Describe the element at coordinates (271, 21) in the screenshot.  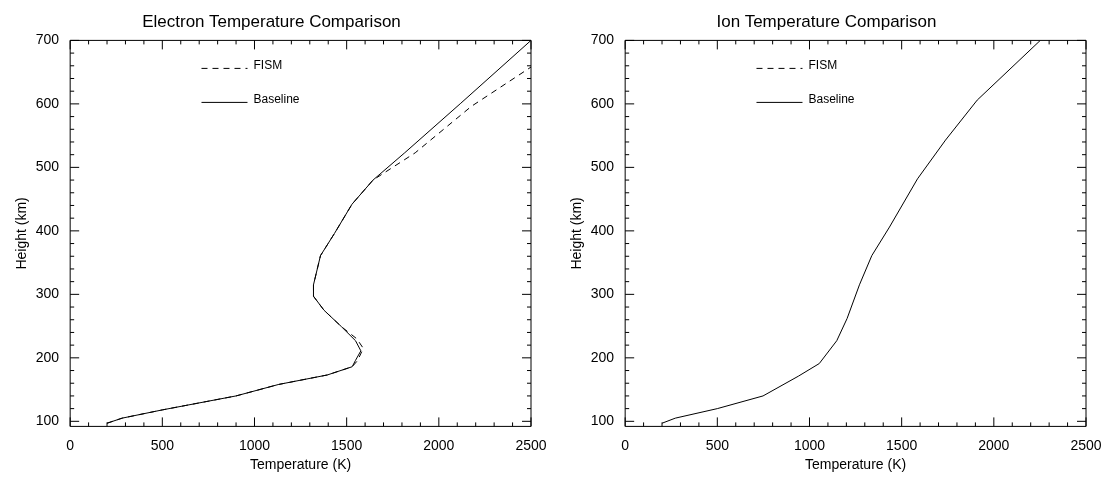
I see `chart-title: Electron Temperature Comparison` at that location.